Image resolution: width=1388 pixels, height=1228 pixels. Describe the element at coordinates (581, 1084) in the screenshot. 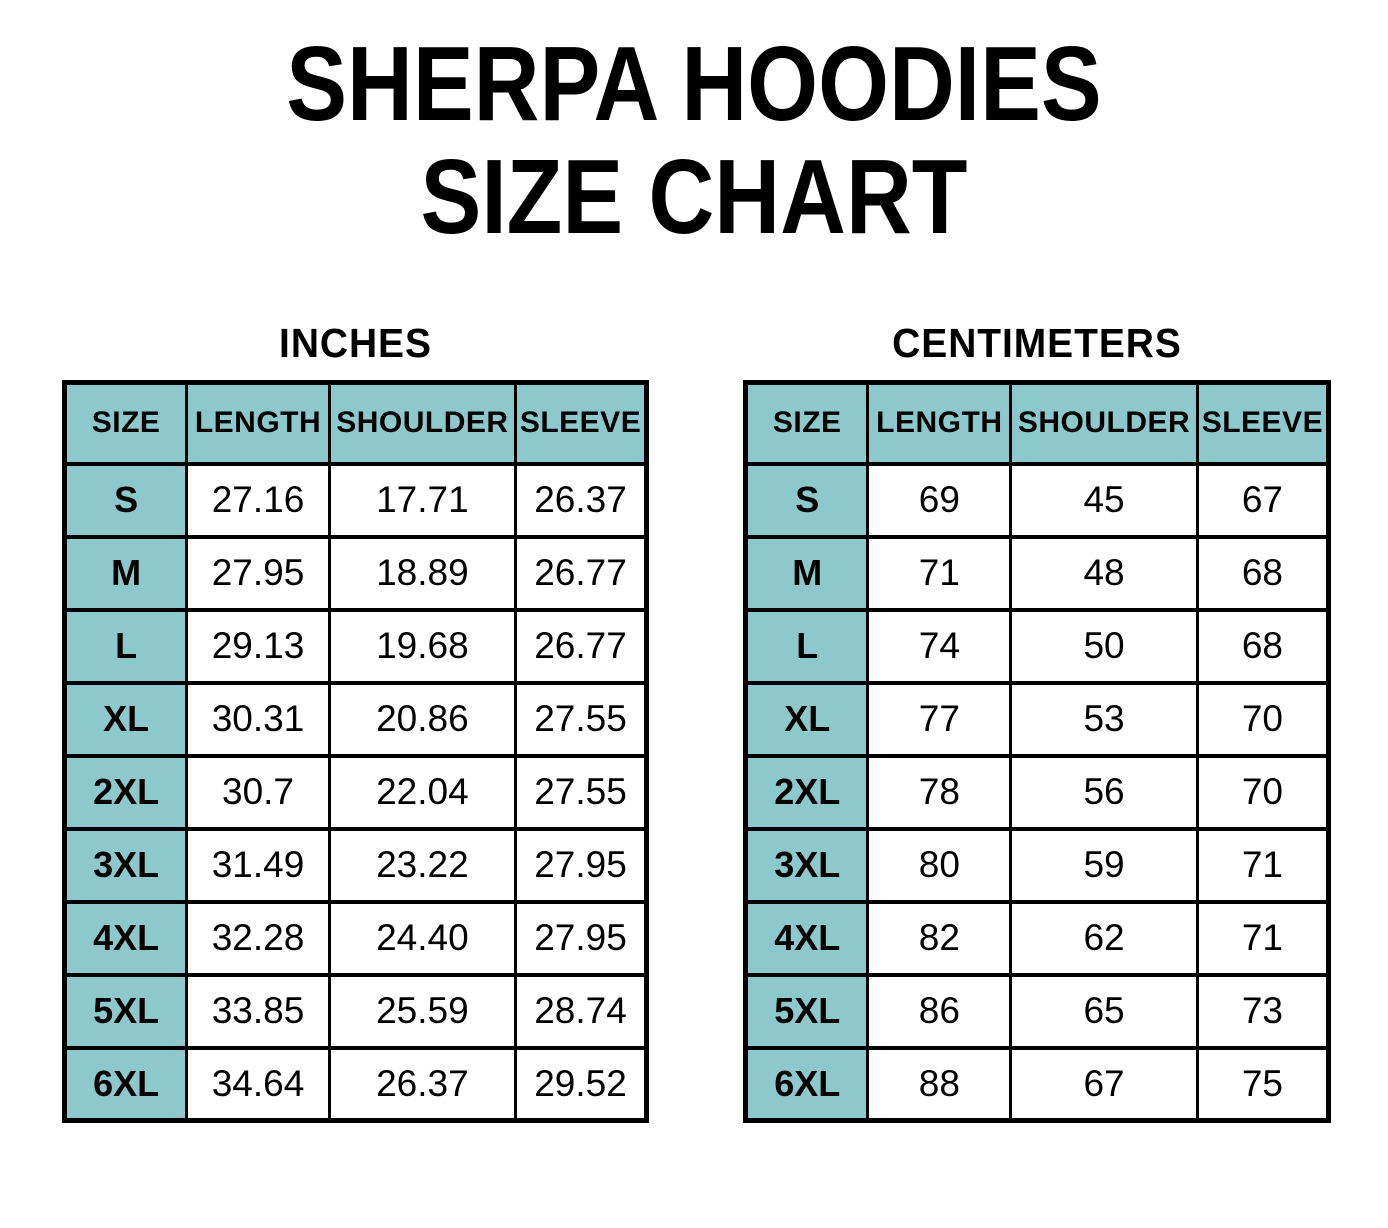

I see `sleeve-cell: 29.52` at that location.